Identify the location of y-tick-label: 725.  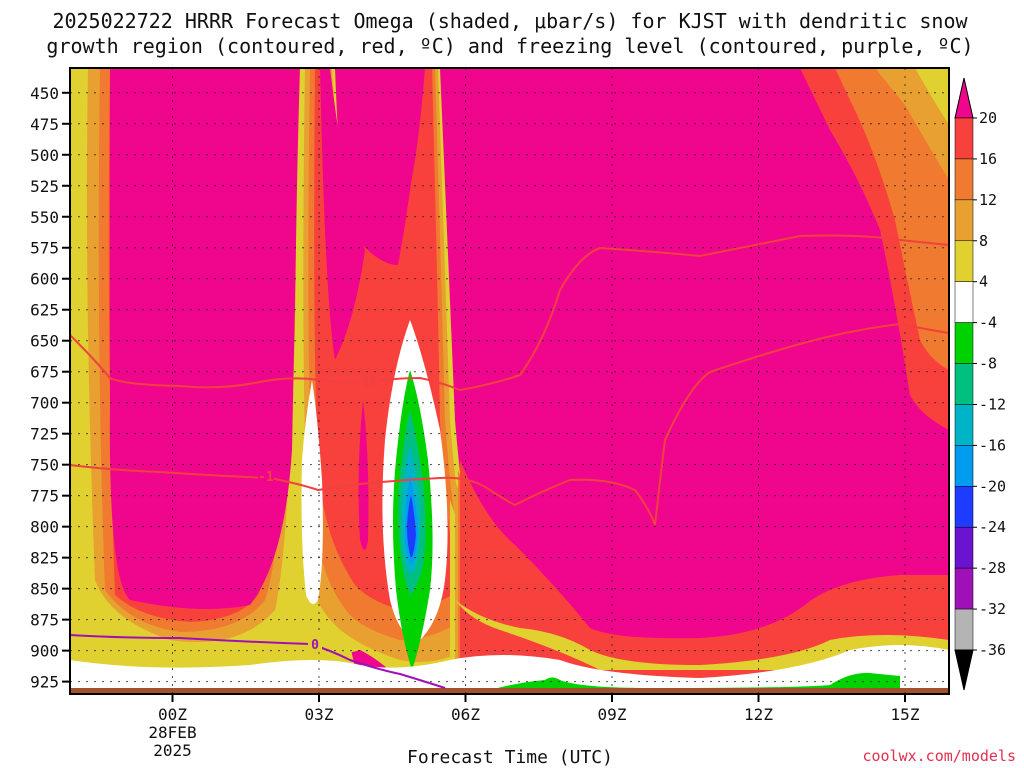
(44, 434).